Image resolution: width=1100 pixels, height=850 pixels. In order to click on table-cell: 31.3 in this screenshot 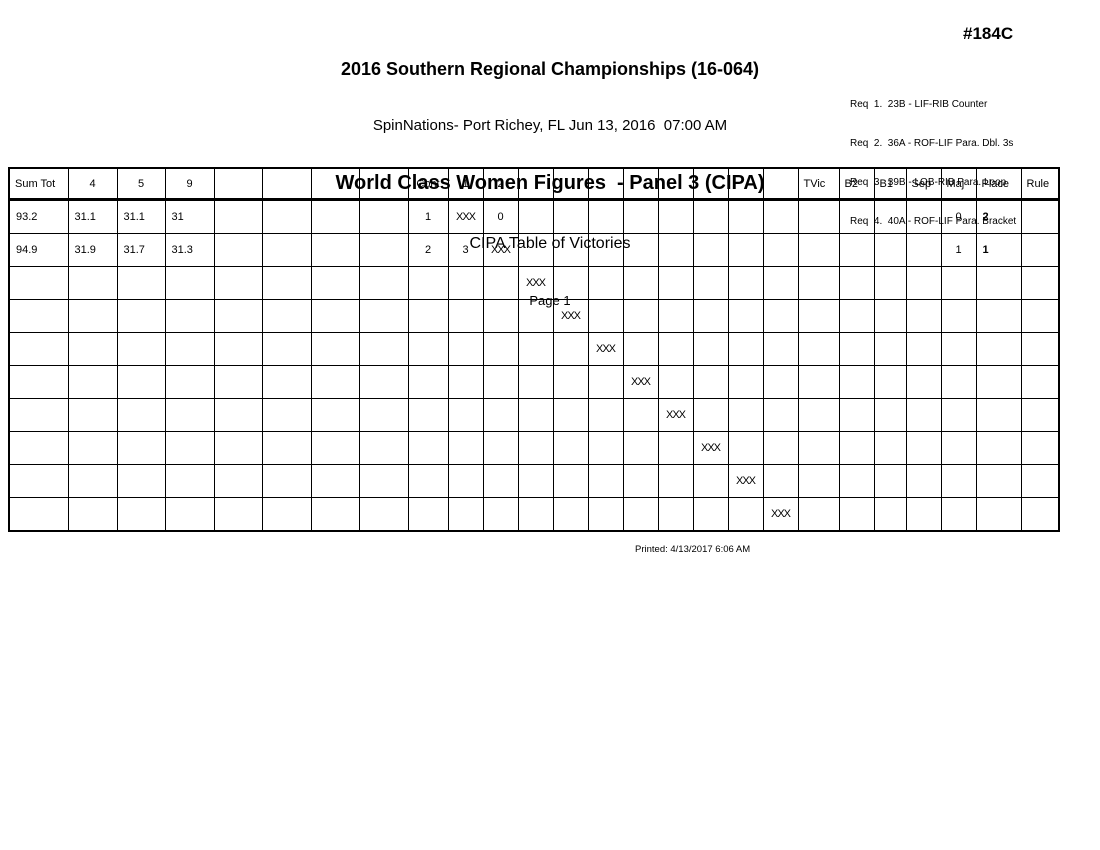, I will do `click(189, 250)`.